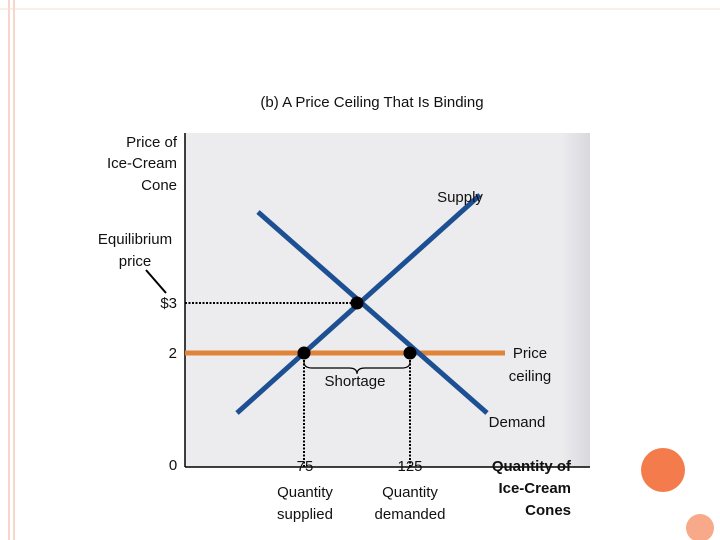 Image resolution: width=720 pixels, height=540 pixels. I want to click on demand-curve, so click(372, 312).